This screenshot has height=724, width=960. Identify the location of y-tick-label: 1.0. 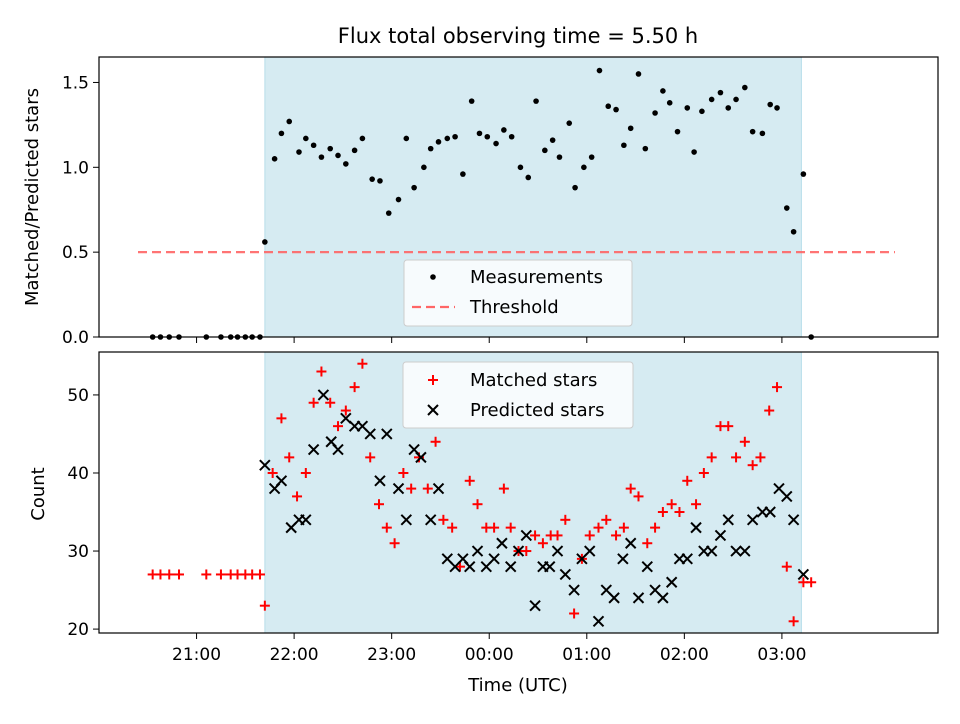
(75, 168).